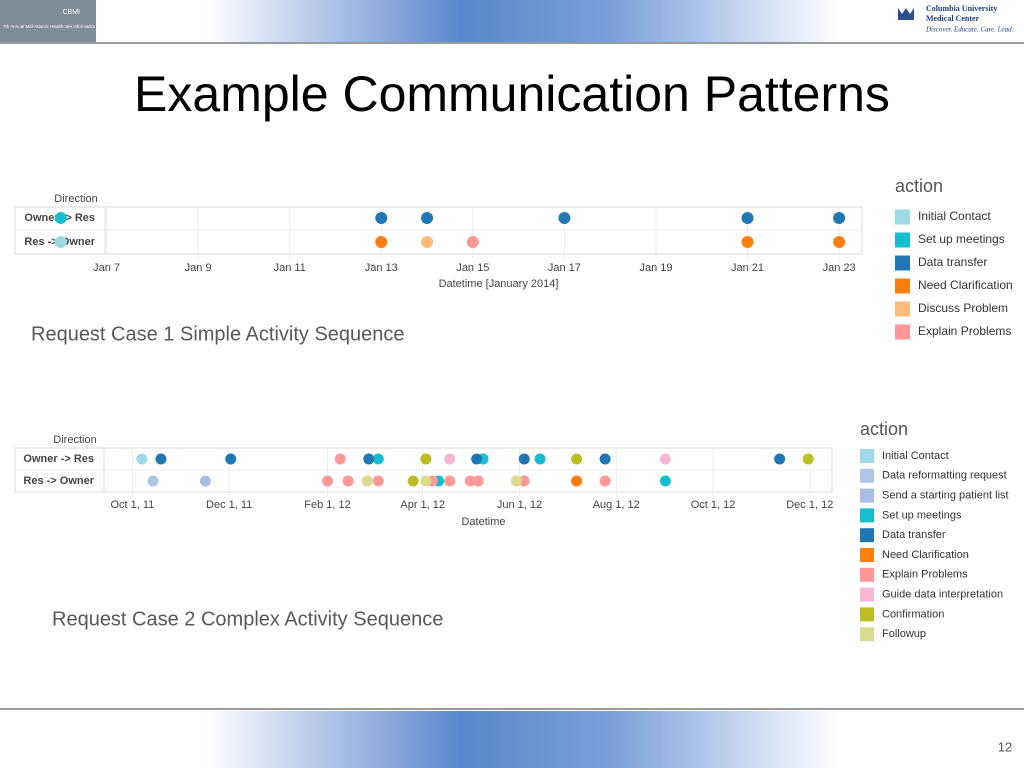 The height and width of the screenshot is (768, 1024). Describe the element at coordinates (839, 268) in the screenshot. I see `x-tick-label: Jan 23` at that location.